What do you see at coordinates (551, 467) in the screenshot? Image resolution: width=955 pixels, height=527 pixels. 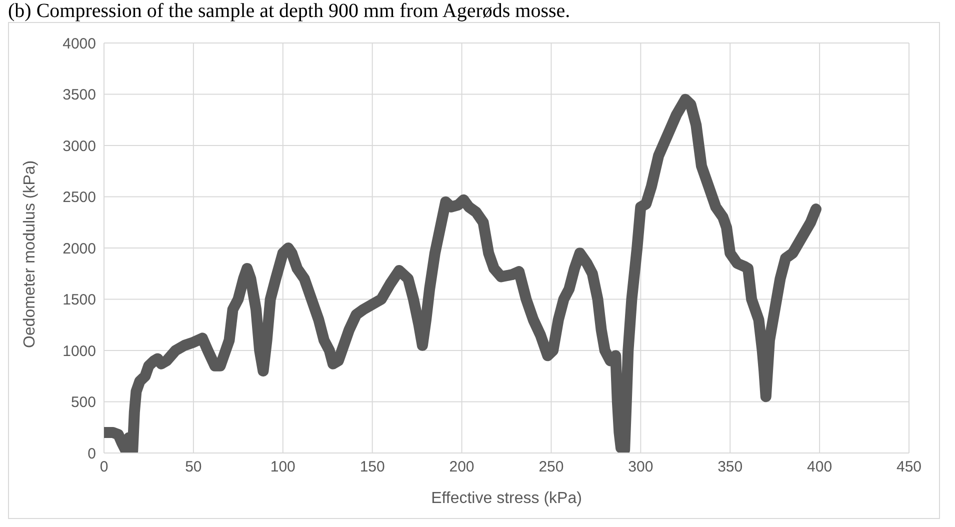 I see `x-tick-label: 250` at bounding box center [551, 467].